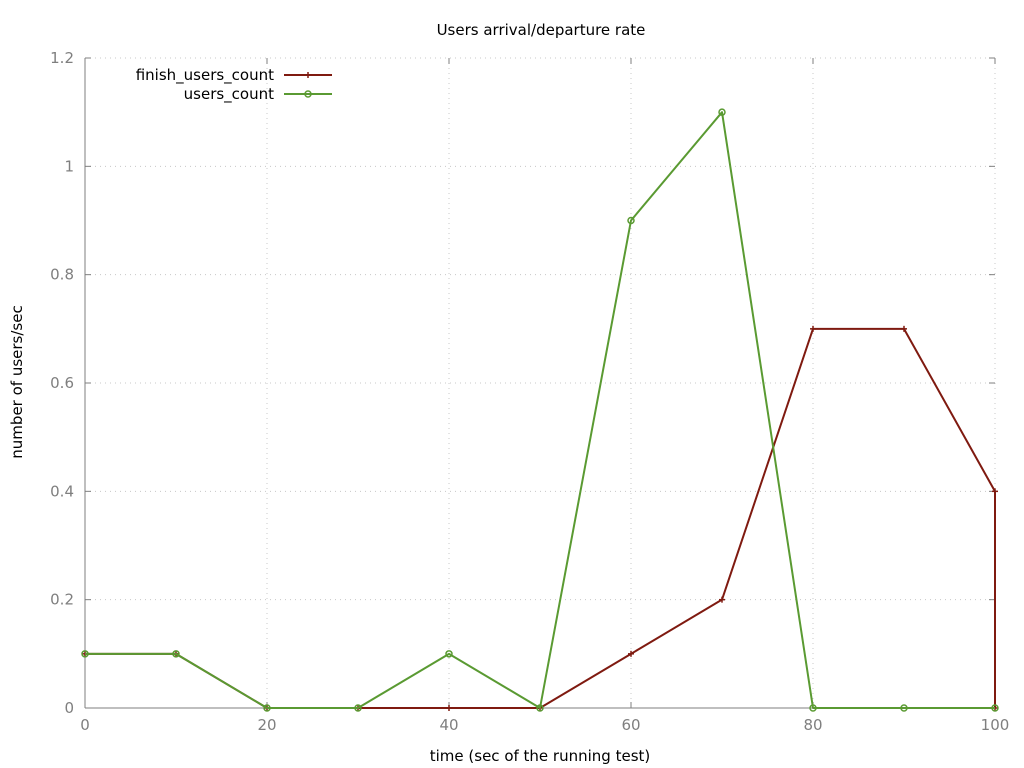 This screenshot has height=768, width=1024. Describe the element at coordinates (812, 725) in the screenshot. I see `x-tick-label: 80` at that location.